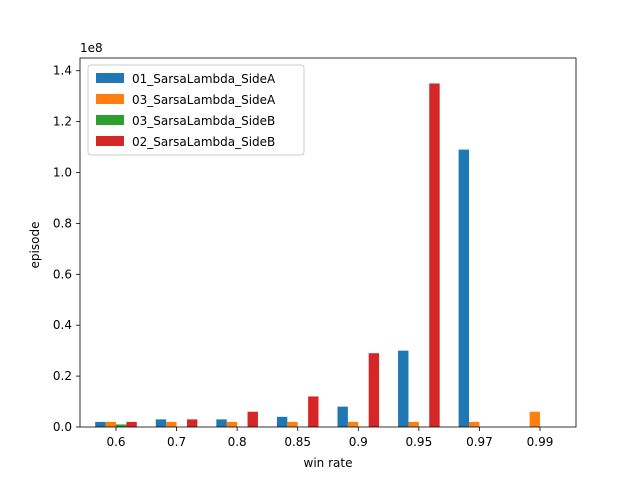  I want to click on y-tick-label: 0.0, so click(62, 427).